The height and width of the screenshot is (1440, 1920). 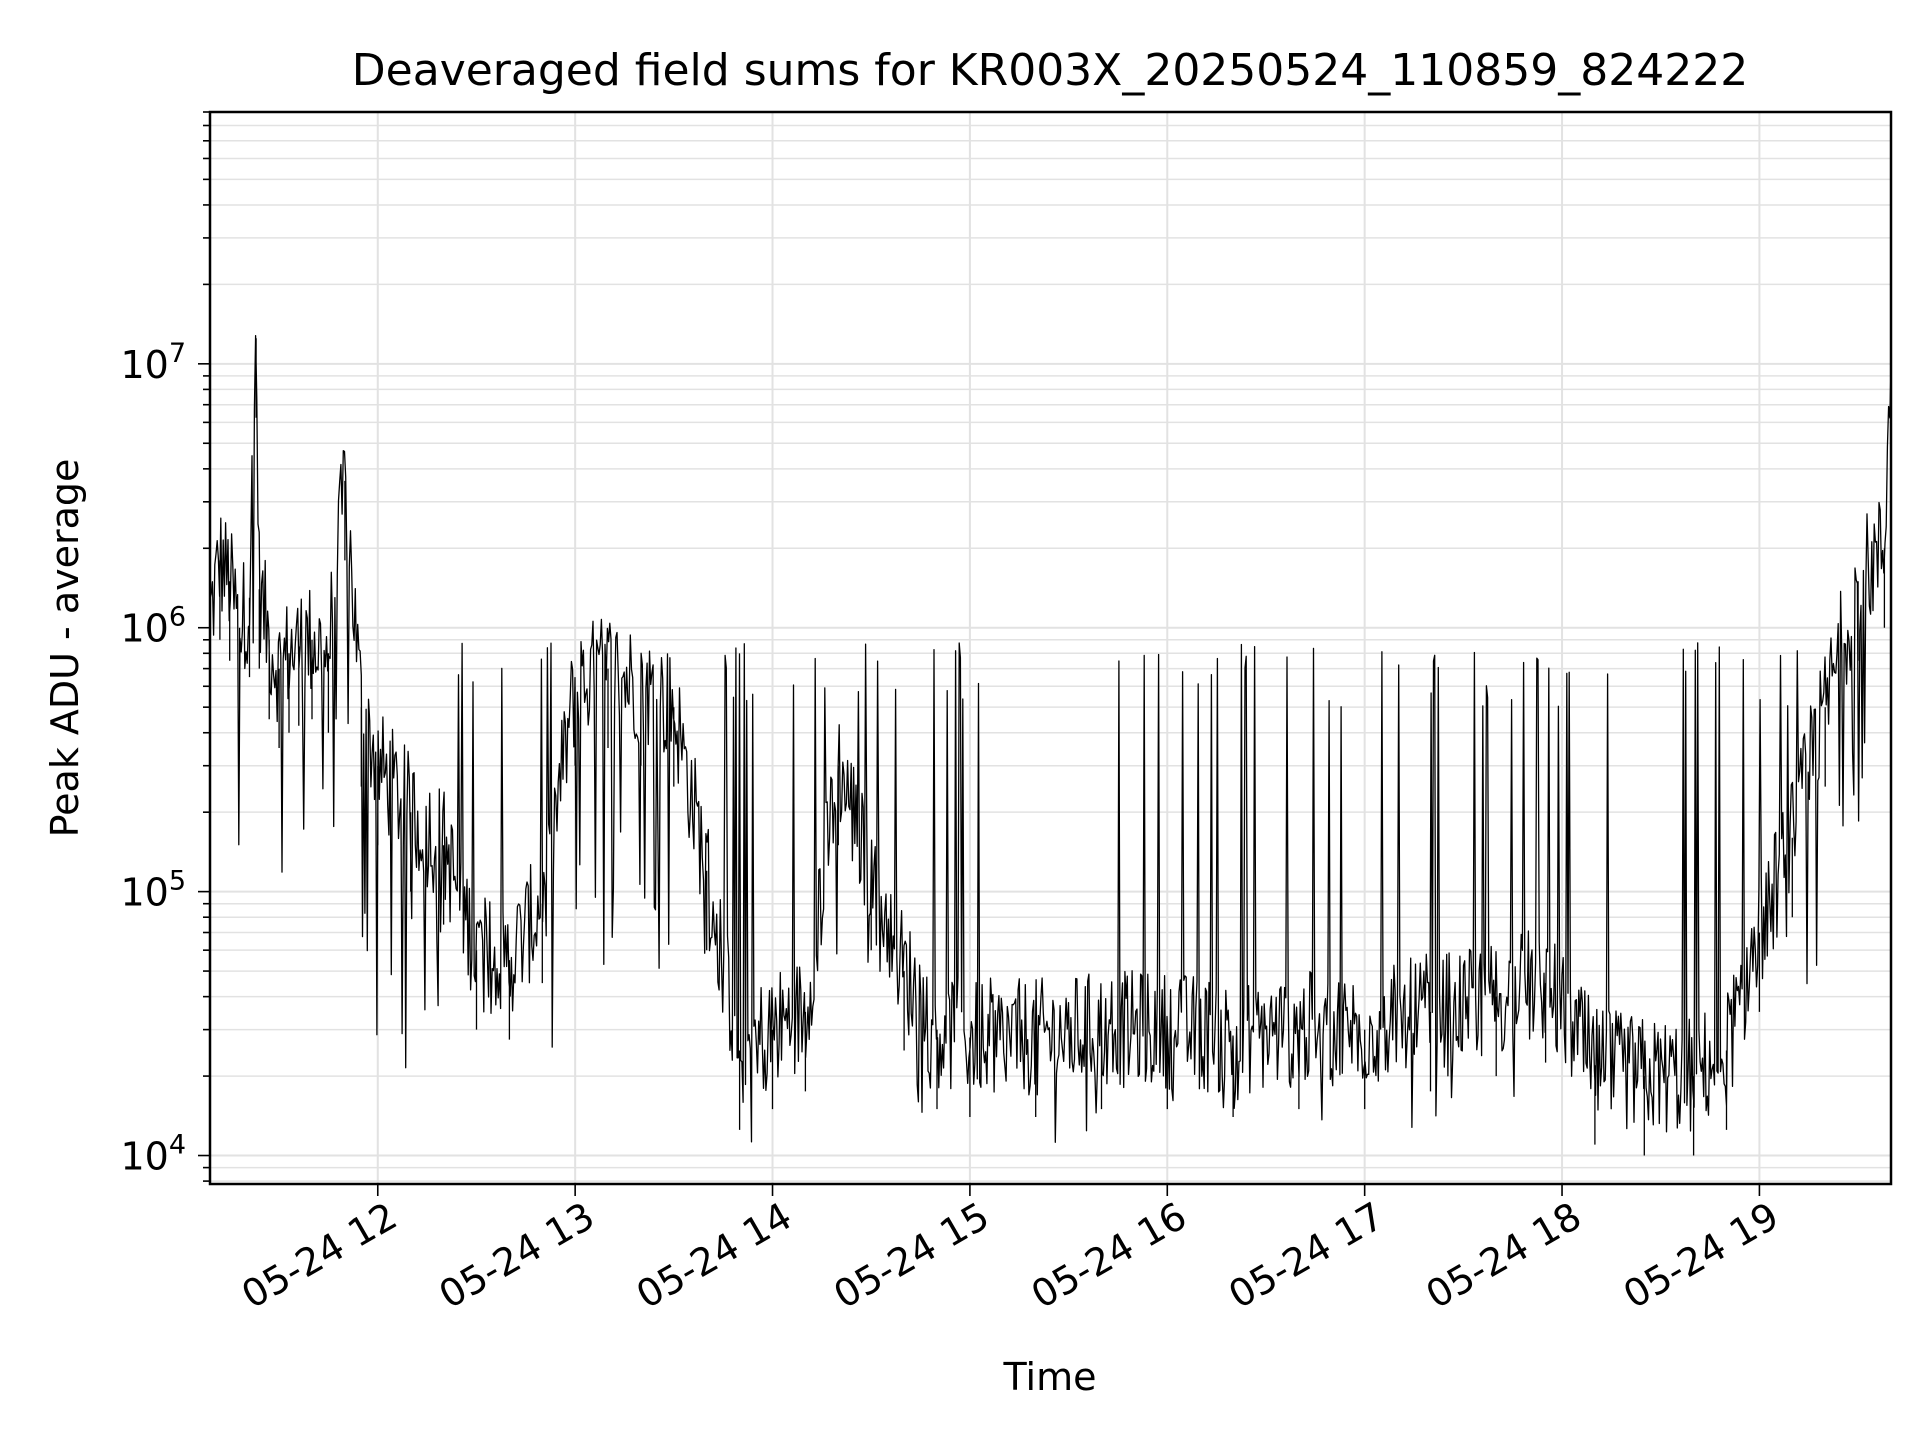 I want to click on y-tick-label: 105, so click(x=153, y=890).